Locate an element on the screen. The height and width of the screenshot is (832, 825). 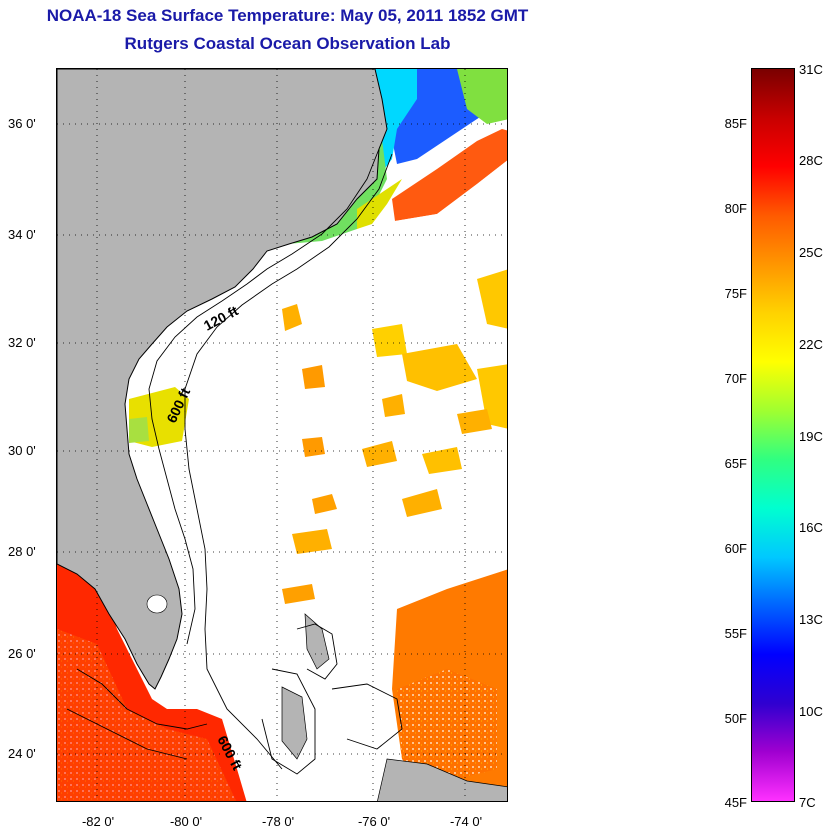
lat-label: 34 0' is located at coordinates (22, 234).